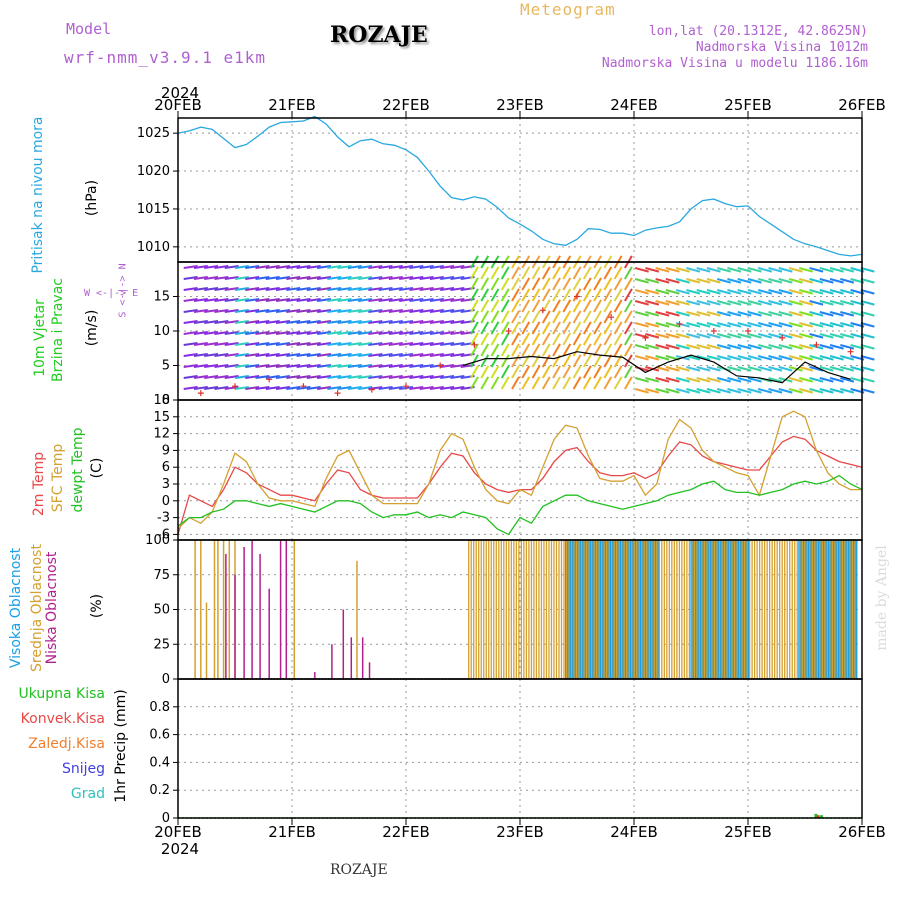  Describe the element at coordinates (161, 644) in the screenshot. I see `y-tick-label: 25` at that location.